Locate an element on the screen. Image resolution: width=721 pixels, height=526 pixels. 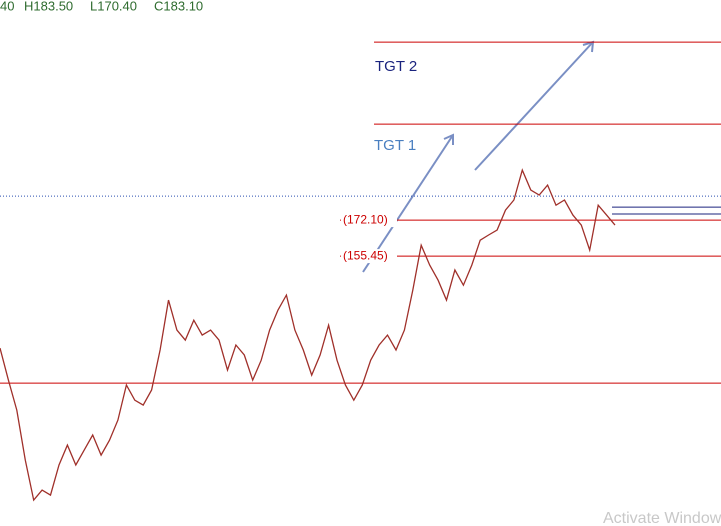
header-low: L170.40 is located at coordinates (113, 6).